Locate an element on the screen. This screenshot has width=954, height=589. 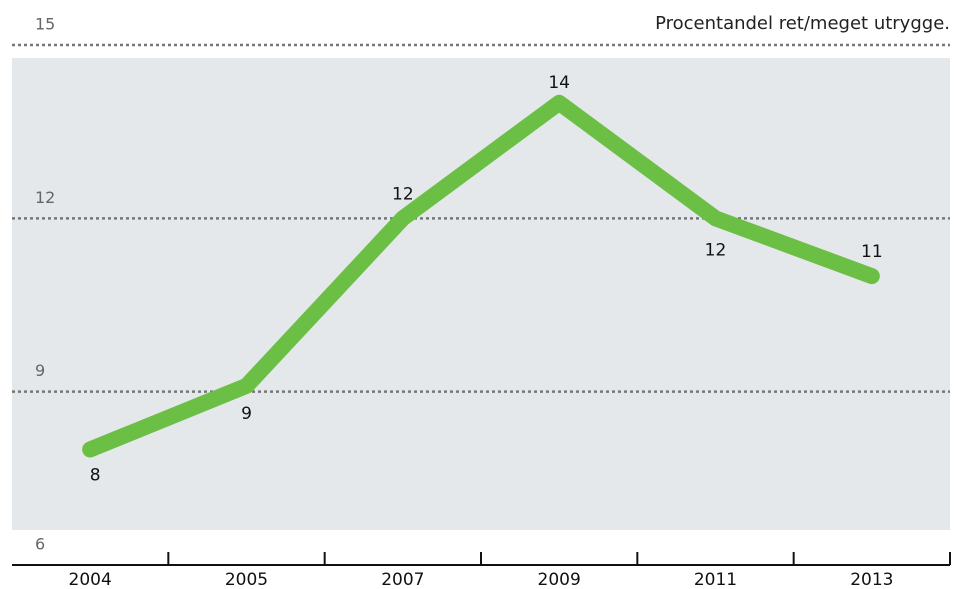
x-tick-label: 2009 is located at coordinates (559, 579).